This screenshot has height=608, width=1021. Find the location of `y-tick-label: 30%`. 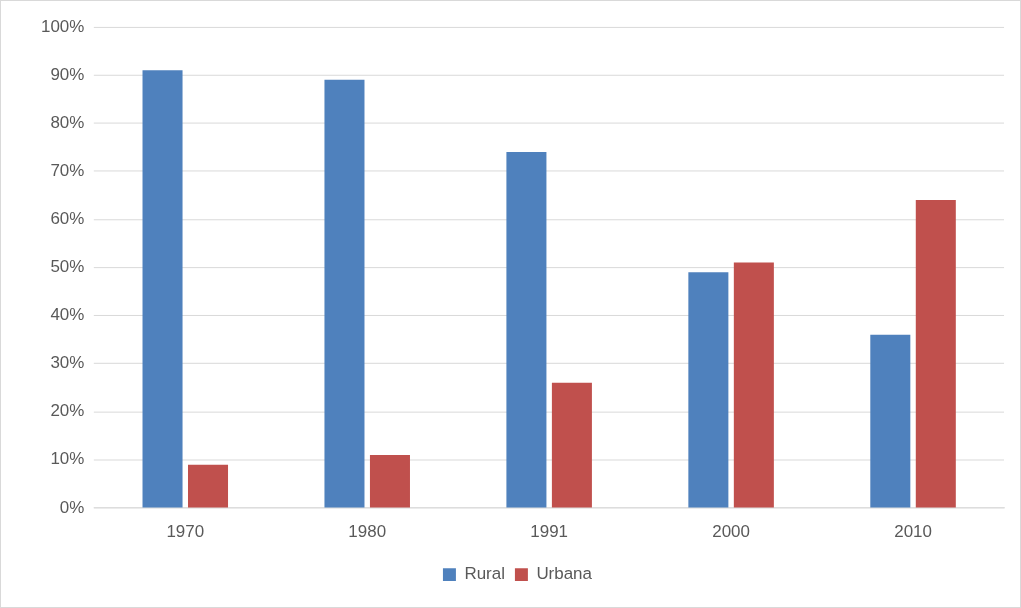

y-tick-label: 30% is located at coordinates (67, 363).